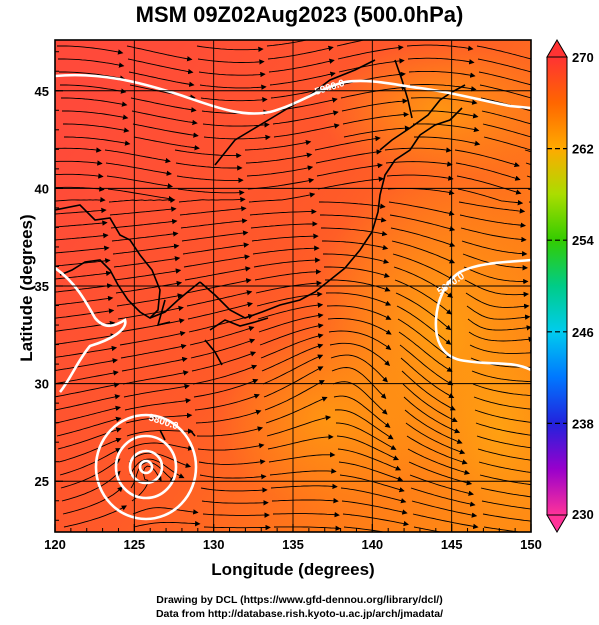  What do you see at coordinates (26, 288) in the screenshot?
I see `y-axis-label: Latitude (degrees)` at bounding box center [26, 288].